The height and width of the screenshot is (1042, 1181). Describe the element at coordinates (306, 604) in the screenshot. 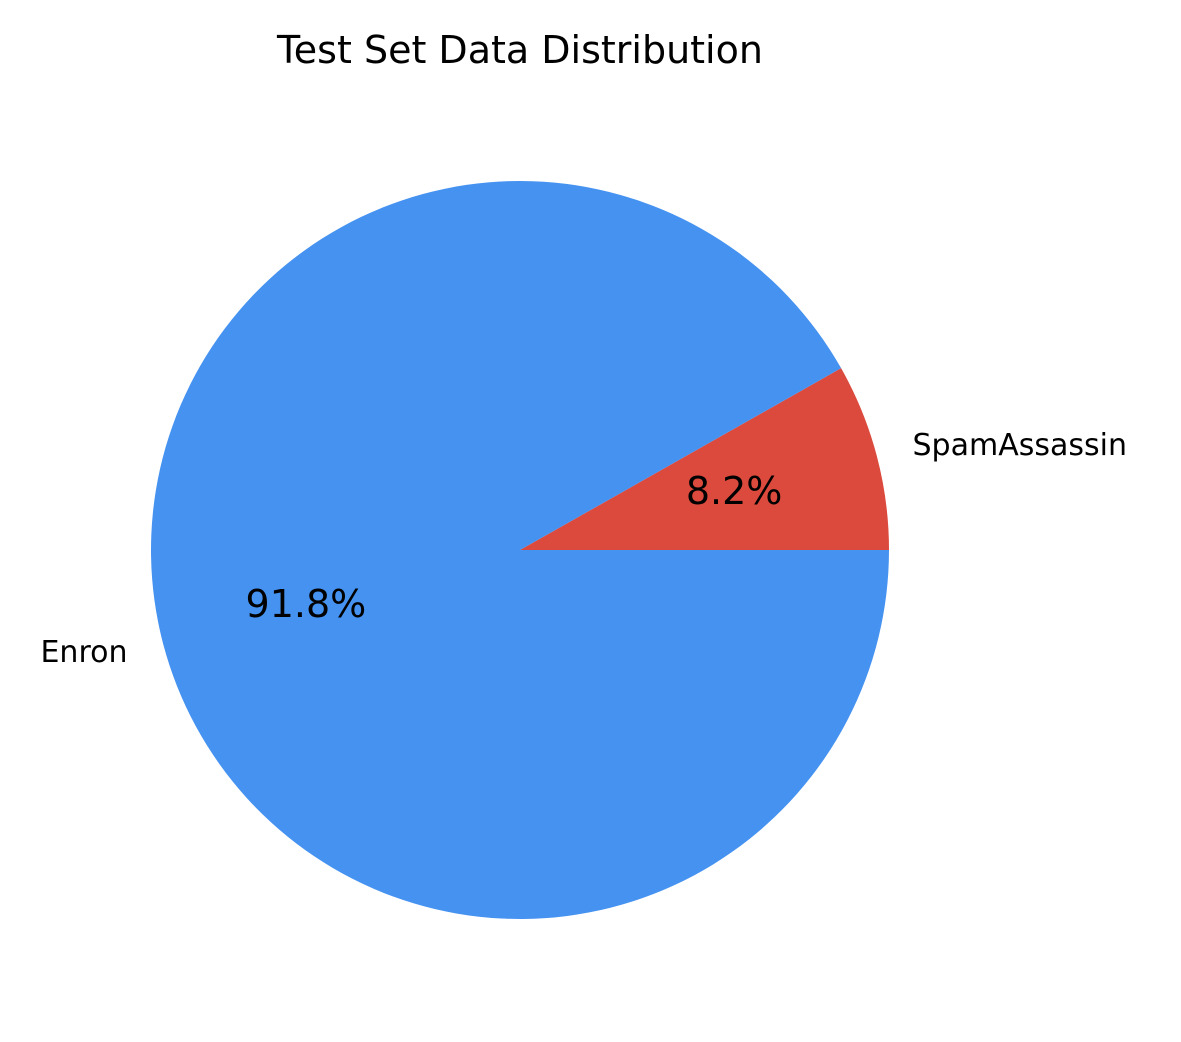

I see `pie-percent-enron: 91.8%` at that location.